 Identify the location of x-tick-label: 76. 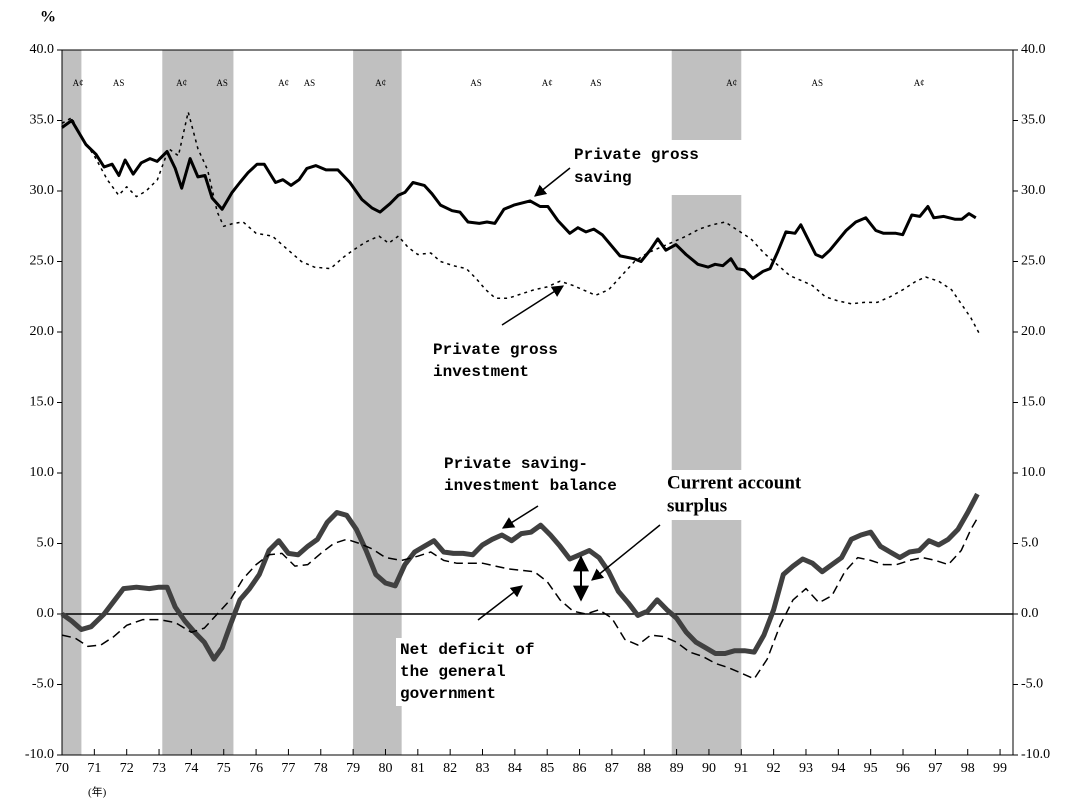
(256, 768).